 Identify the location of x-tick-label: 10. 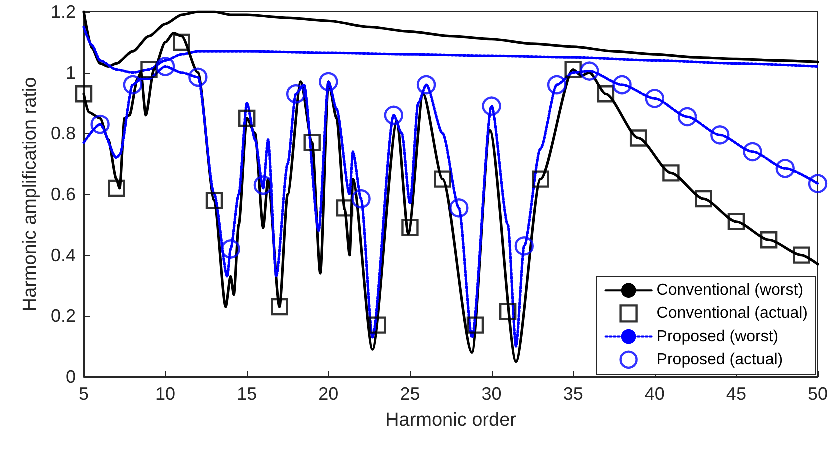
(166, 394).